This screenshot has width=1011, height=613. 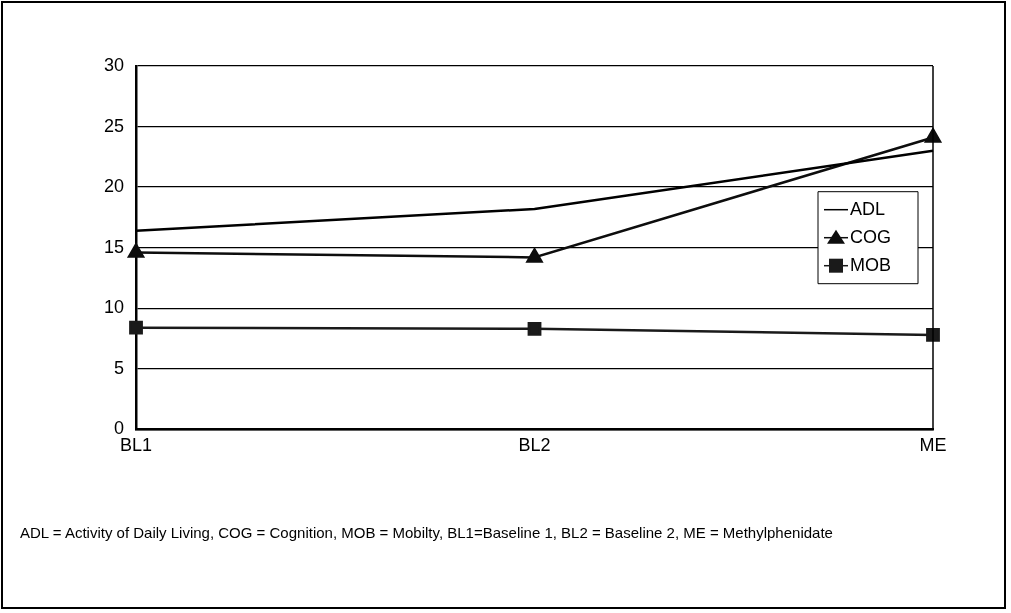 I want to click on y-tick-label: 5, so click(x=119, y=367).